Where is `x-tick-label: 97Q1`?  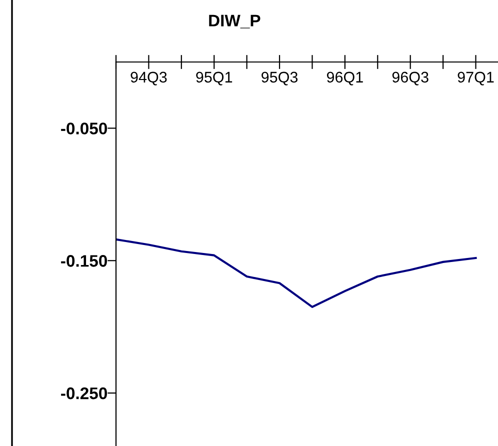
x-tick-label: 97Q1 is located at coordinates (476, 79).